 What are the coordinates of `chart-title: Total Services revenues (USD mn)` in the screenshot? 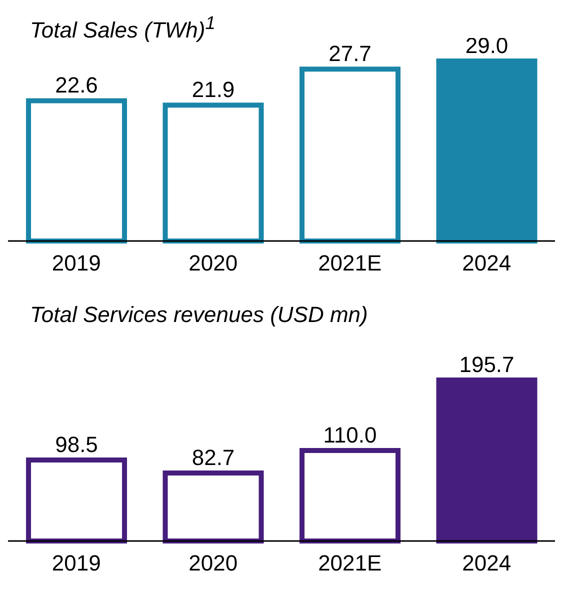 It's located at (199, 315).